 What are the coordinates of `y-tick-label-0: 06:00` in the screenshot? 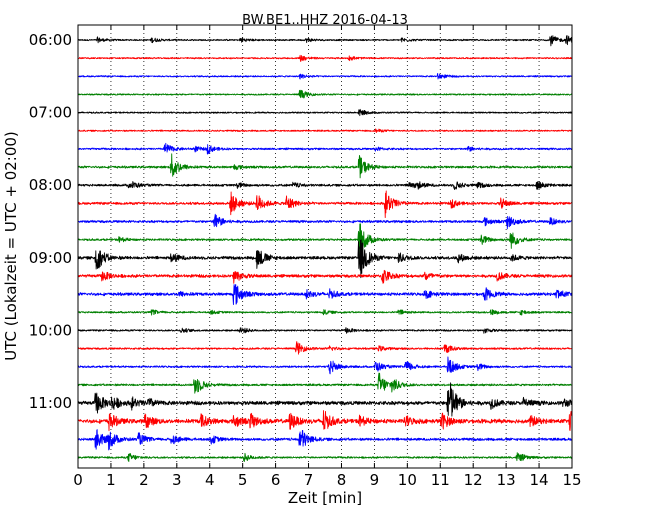 It's located at (50, 40).